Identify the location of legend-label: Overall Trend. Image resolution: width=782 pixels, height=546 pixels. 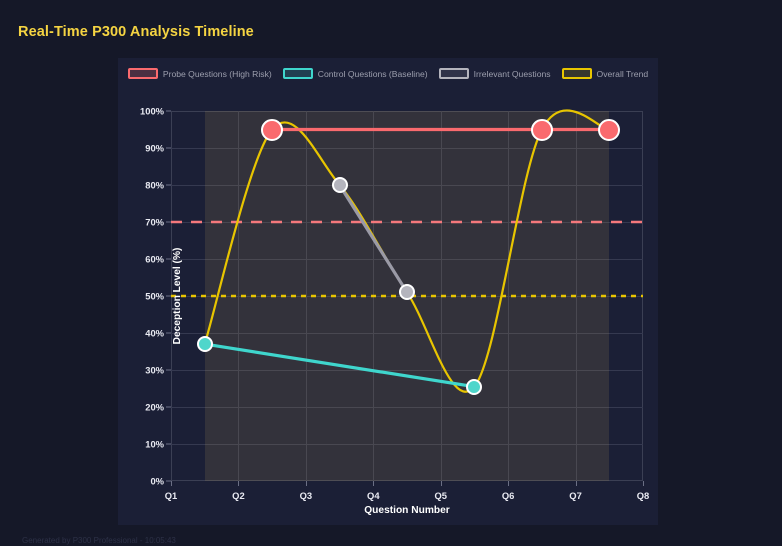
(622, 73).